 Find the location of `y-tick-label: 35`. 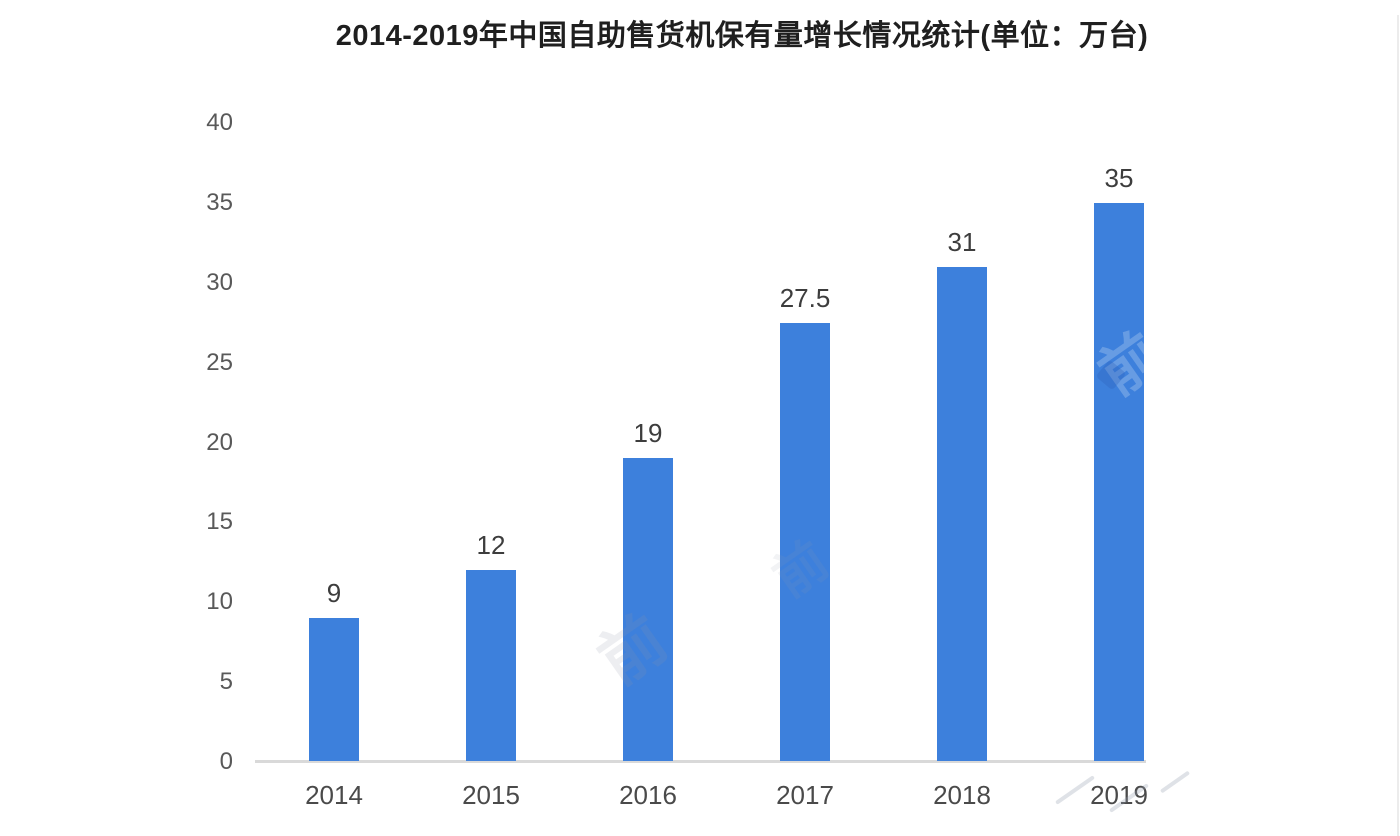

y-tick-label: 35 is located at coordinates (219, 202).